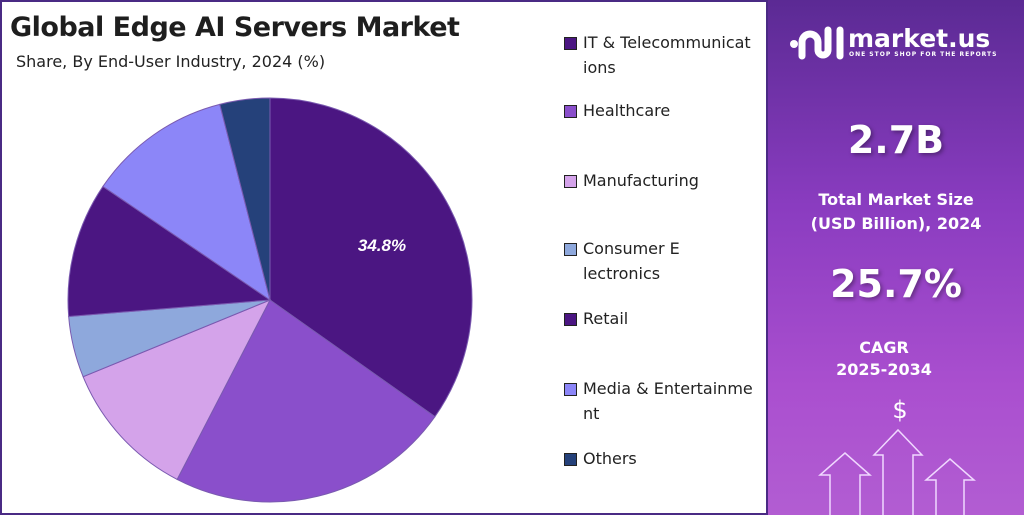 This screenshot has height=515, width=1024. What do you see at coordinates (817, 43) in the screenshot?
I see `market-us-logo-icon` at bounding box center [817, 43].